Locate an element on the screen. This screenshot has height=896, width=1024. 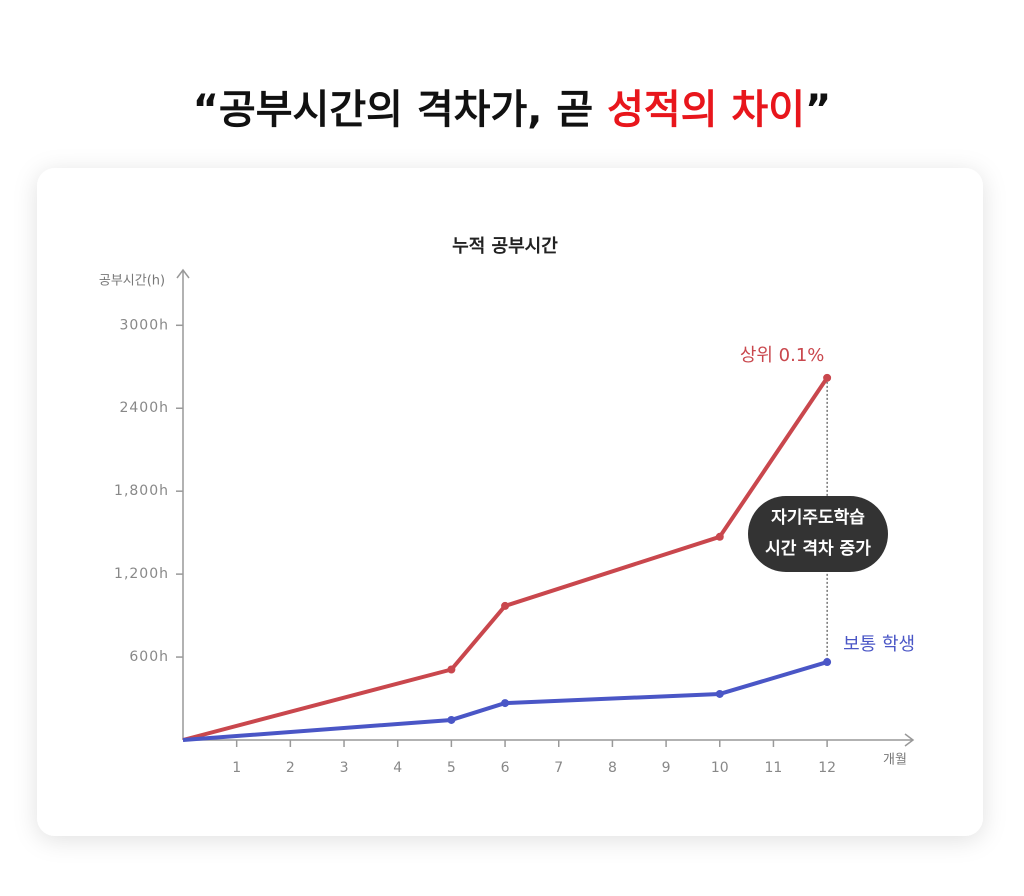
page-title: “공부시간의 격차가, 곧 성적의 차이” is located at coordinates (512, 110).